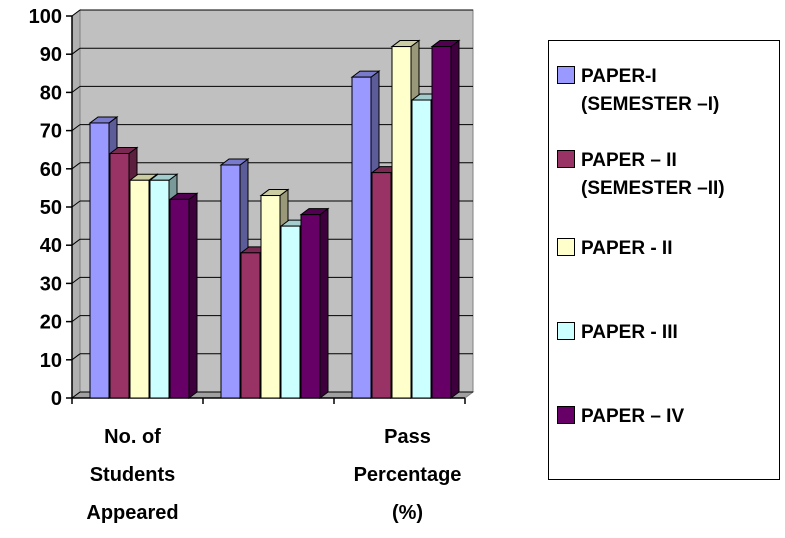 This screenshot has width=785, height=538. I want to click on legend-item-paper-ii-sem: PAPER – II (SEMESTER –II), so click(641, 175).